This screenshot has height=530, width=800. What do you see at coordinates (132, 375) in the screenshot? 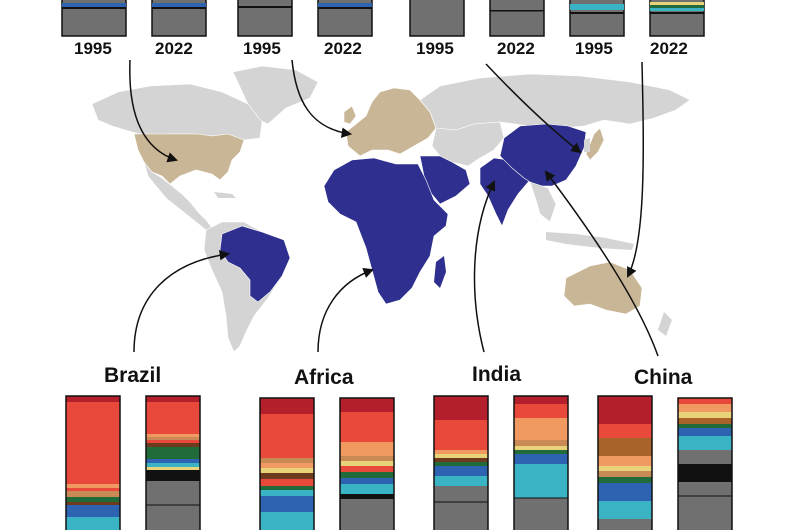
I see `region-label-brazil: Brazil` at bounding box center [132, 375].